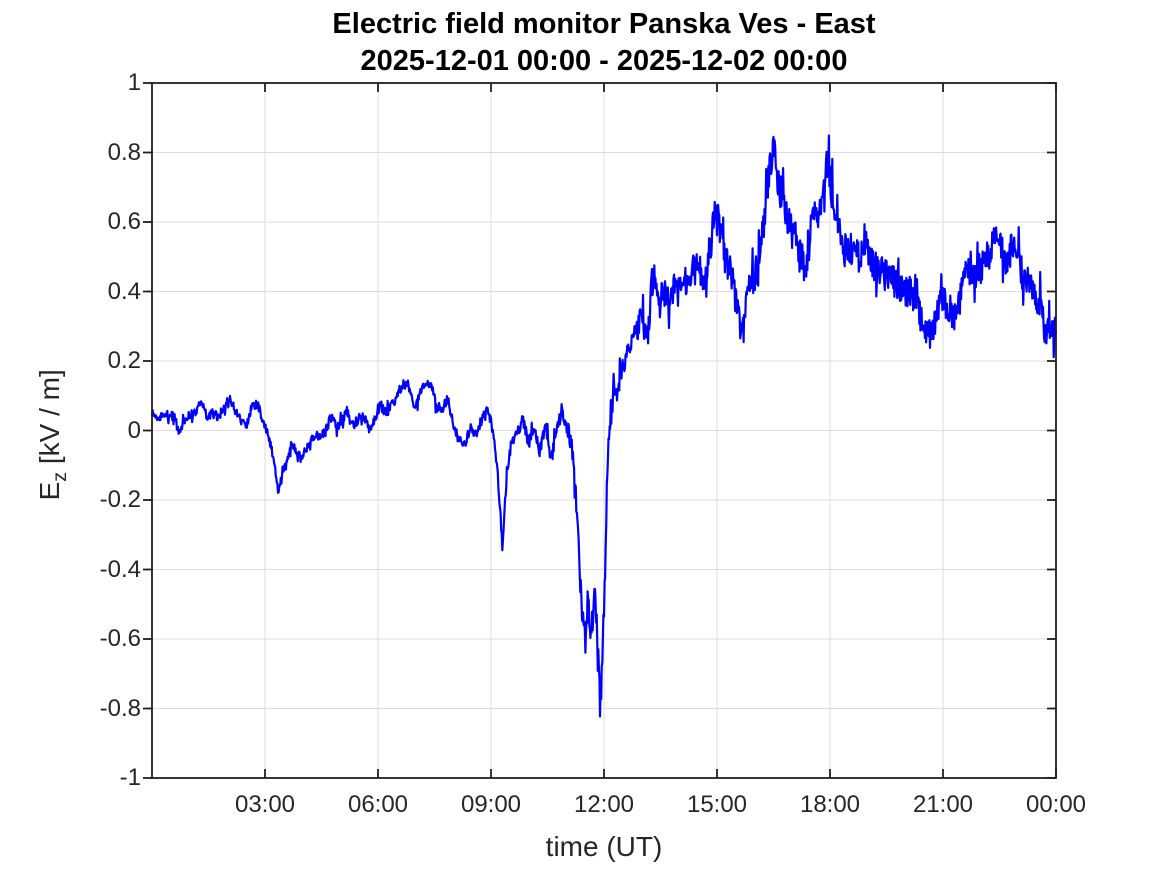 Image resolution: width=1167 pixels, height=875 pixels. Describe the element at coordinates (1056, 804) in the screenshot. I see `x-tick-label: 00:00` at that location.